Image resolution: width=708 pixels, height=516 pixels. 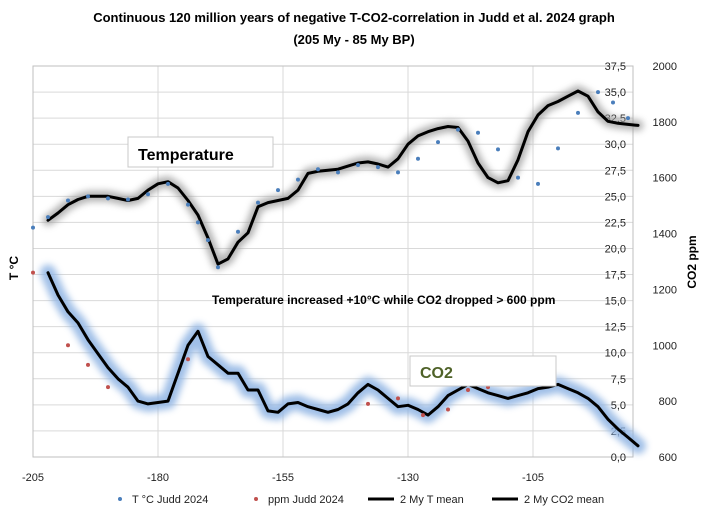 I want to click on y-left-tick-label: 7,5, so click(x=618, y=380).